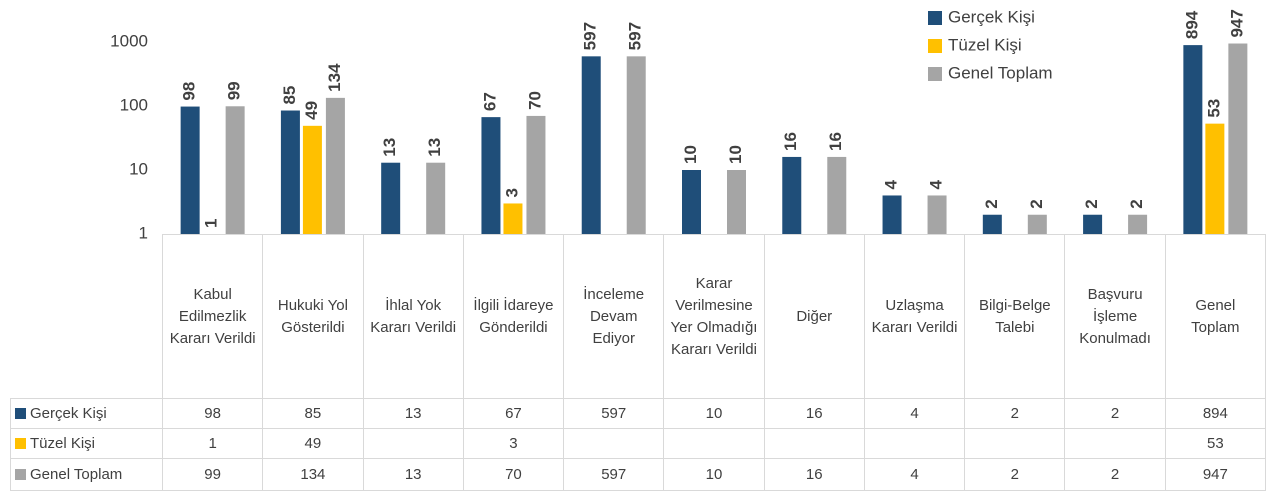 This screenshot has height=504, width=1267. I want to click on data-label: 67, so click(489, 101).